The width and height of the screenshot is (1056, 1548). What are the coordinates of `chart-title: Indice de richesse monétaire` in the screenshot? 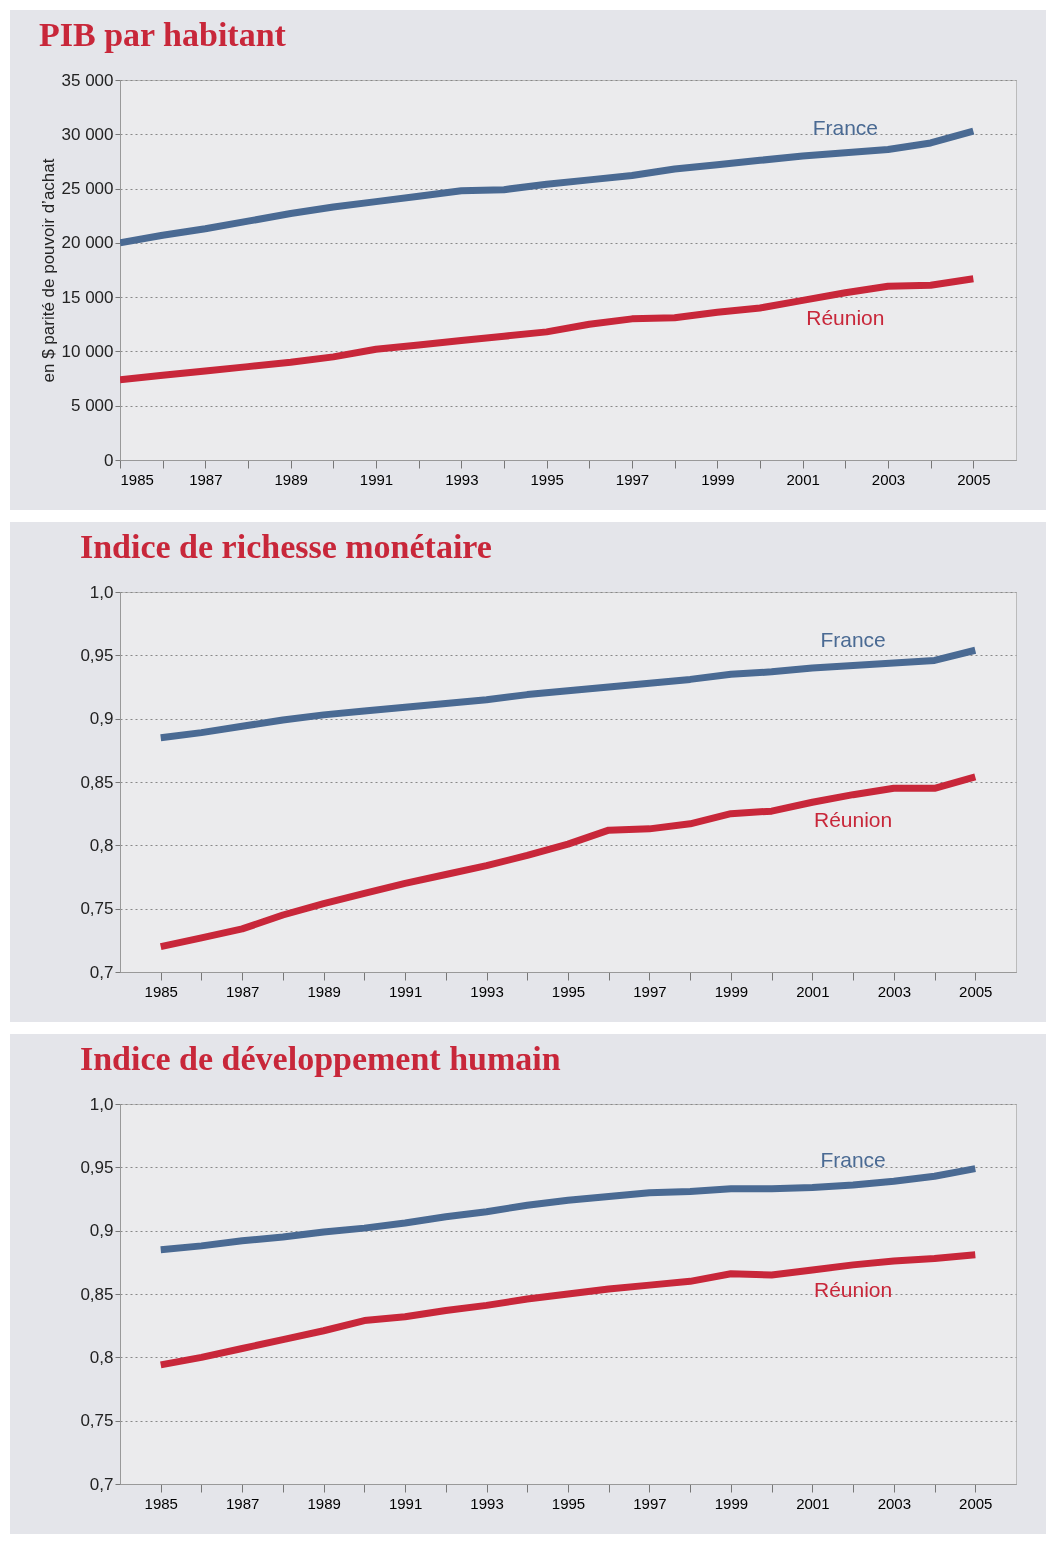 It's located at (285, 546).